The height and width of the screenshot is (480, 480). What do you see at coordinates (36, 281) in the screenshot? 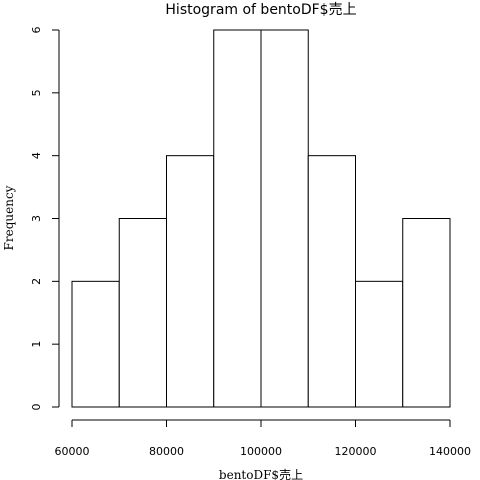
I see `y-tick-label-2: 2` at bounding box center [36, 281].